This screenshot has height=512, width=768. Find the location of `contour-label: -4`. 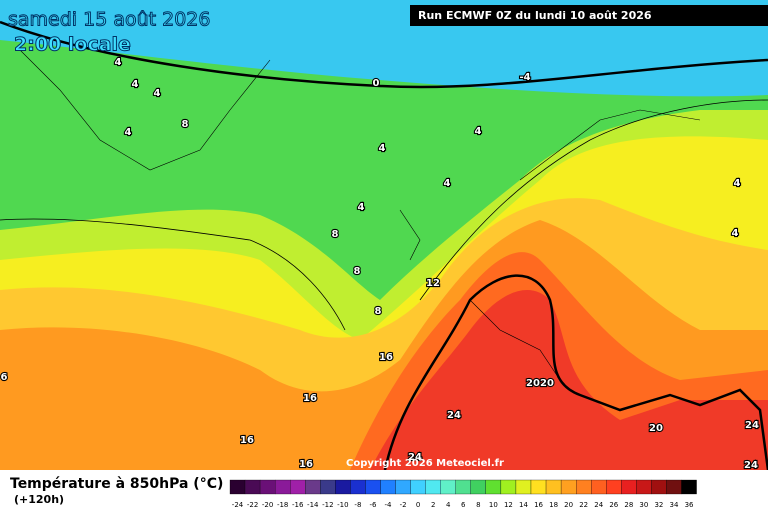

contour-label: -4 is located at coordinates (524, 77).